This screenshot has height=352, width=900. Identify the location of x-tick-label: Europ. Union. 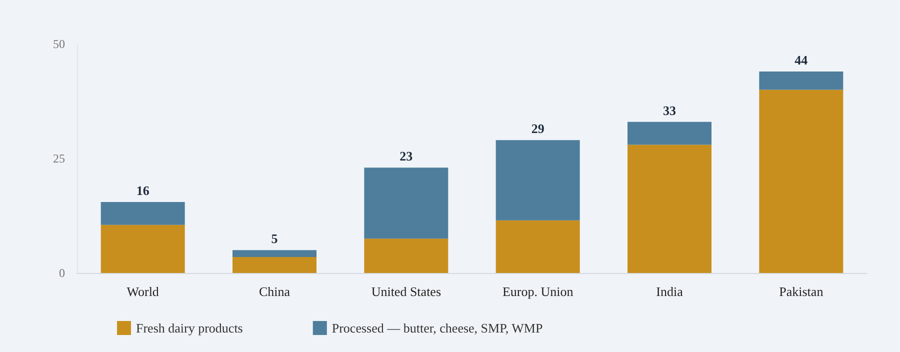
(538, 291).